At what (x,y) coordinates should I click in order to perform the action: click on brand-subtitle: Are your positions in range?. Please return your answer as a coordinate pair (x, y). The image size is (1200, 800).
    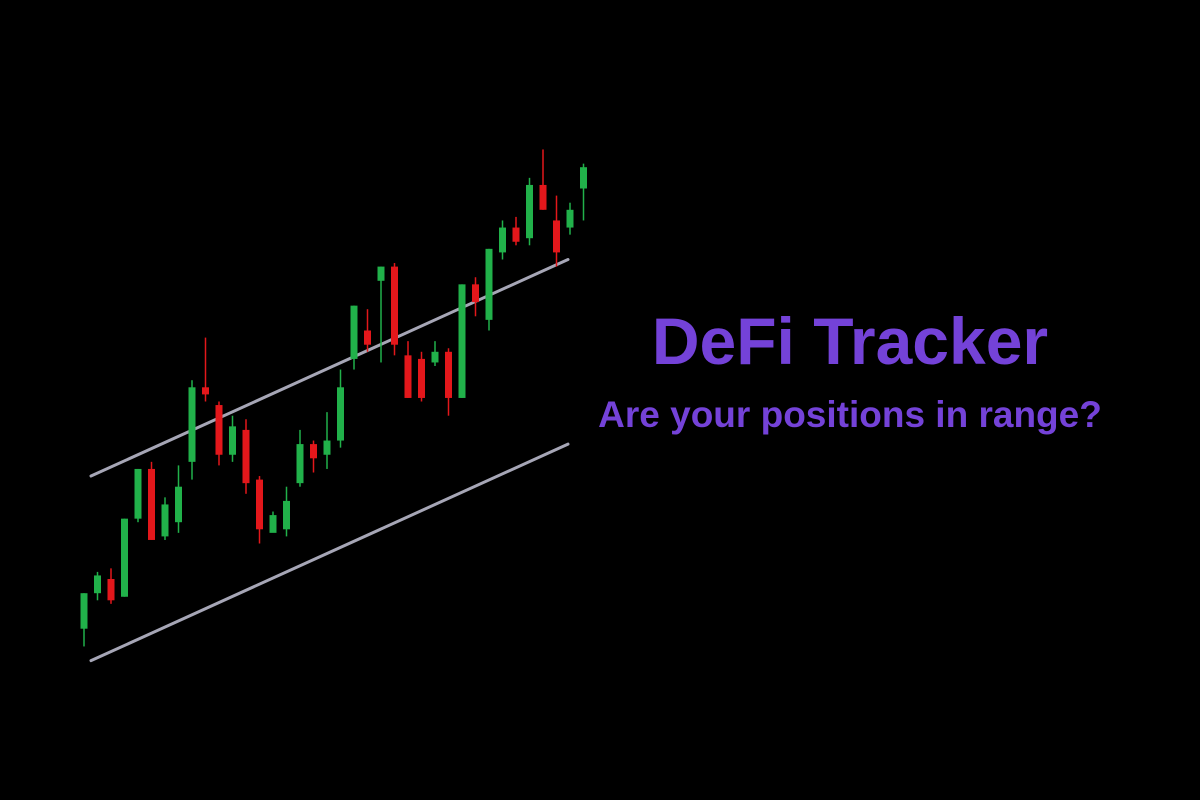
    Looking at the image, I should click on (850, 414).